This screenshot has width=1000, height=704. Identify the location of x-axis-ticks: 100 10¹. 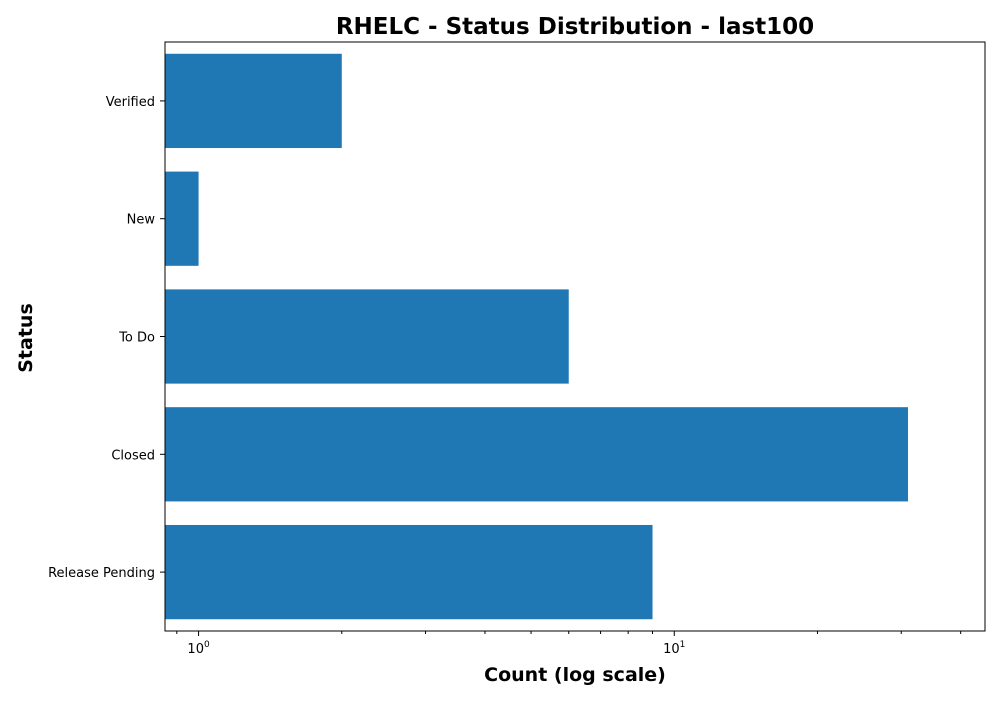
(569, 644).